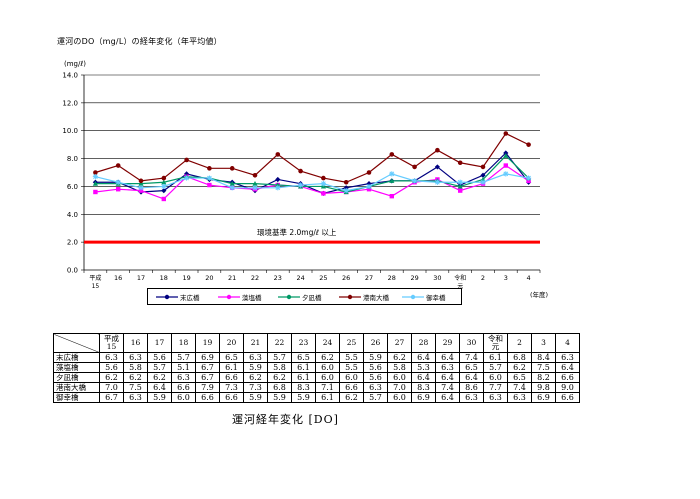 Image resolution: width=700 pixels, height=499 pixels. Describe the element at coordinates (303, 343) in the screenshot. I see `table-column-header: 23` at that location.